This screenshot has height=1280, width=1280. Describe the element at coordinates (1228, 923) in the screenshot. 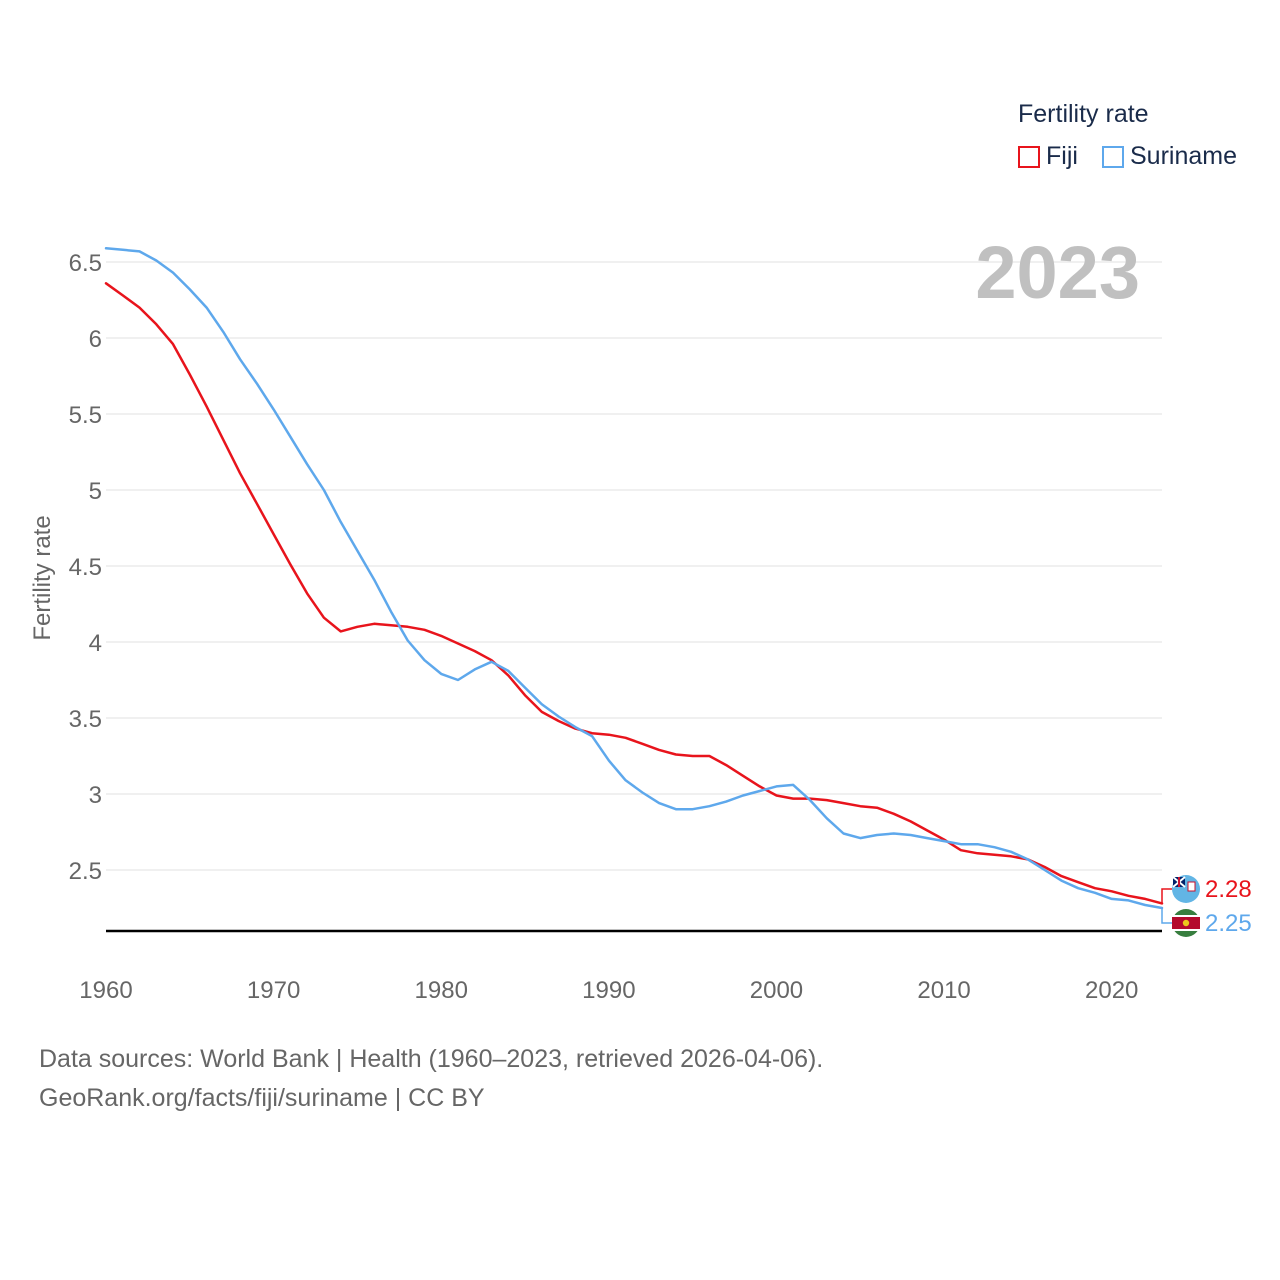

I see `end-value-suriname: 2.25` at that location.